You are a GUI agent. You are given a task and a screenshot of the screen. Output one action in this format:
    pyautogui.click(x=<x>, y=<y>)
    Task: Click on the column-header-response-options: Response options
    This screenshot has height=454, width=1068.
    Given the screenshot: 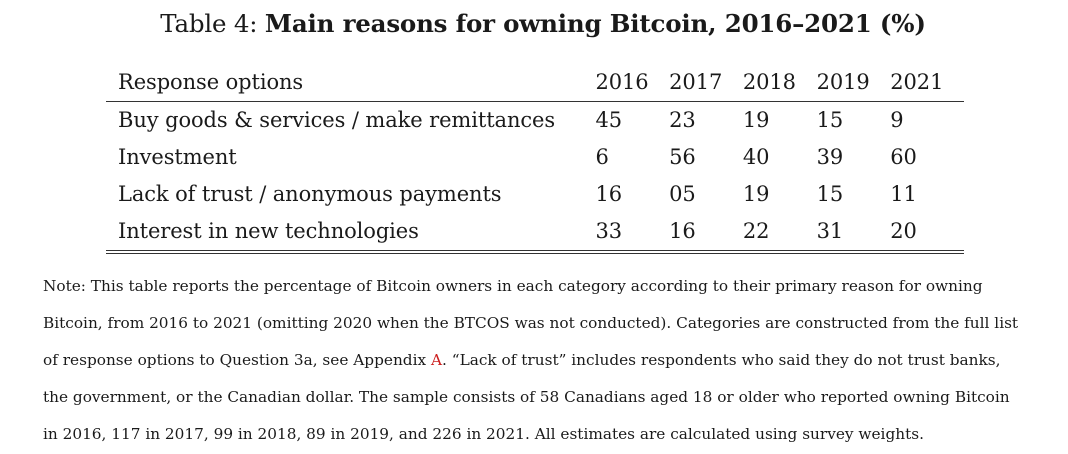 What is the action you would take?
    pyautogui.click(x=351, y=83)
    